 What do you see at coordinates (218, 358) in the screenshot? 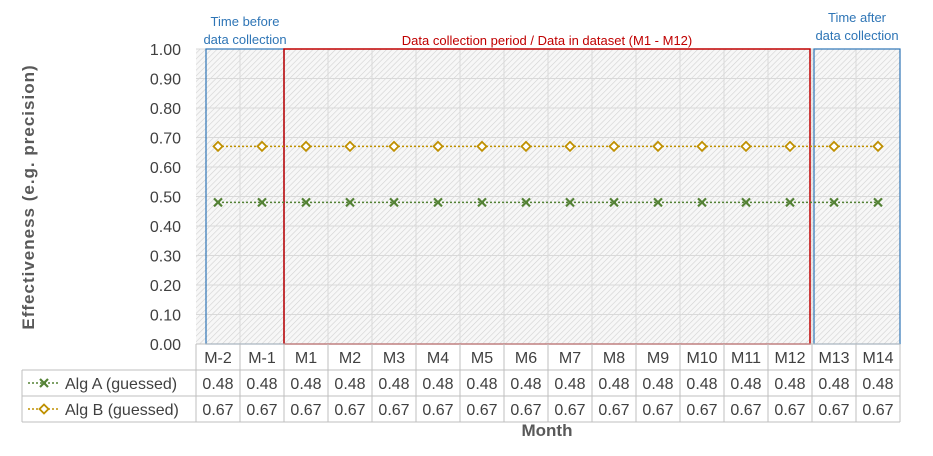
I see `x-tick-label: M-2` at bounding box center [218, 358].